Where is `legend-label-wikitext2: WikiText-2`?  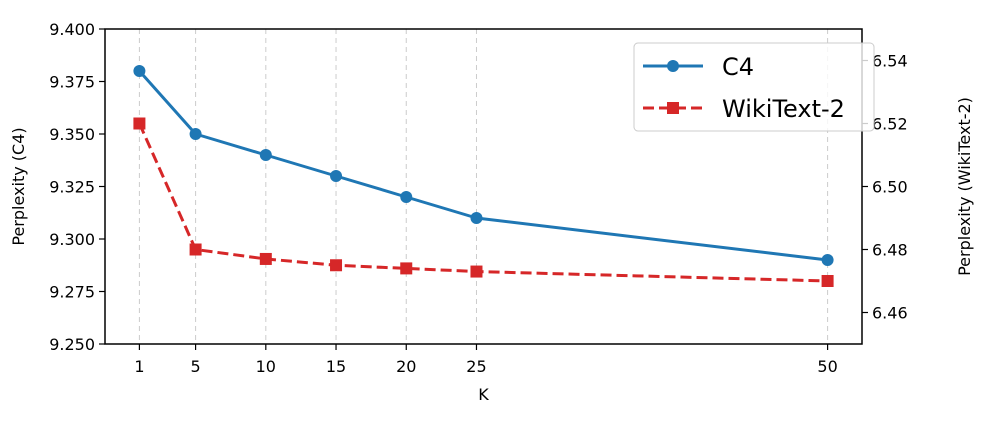 legend-label-wikitext2: WikiText-2 is located at coordinates (783, 109).